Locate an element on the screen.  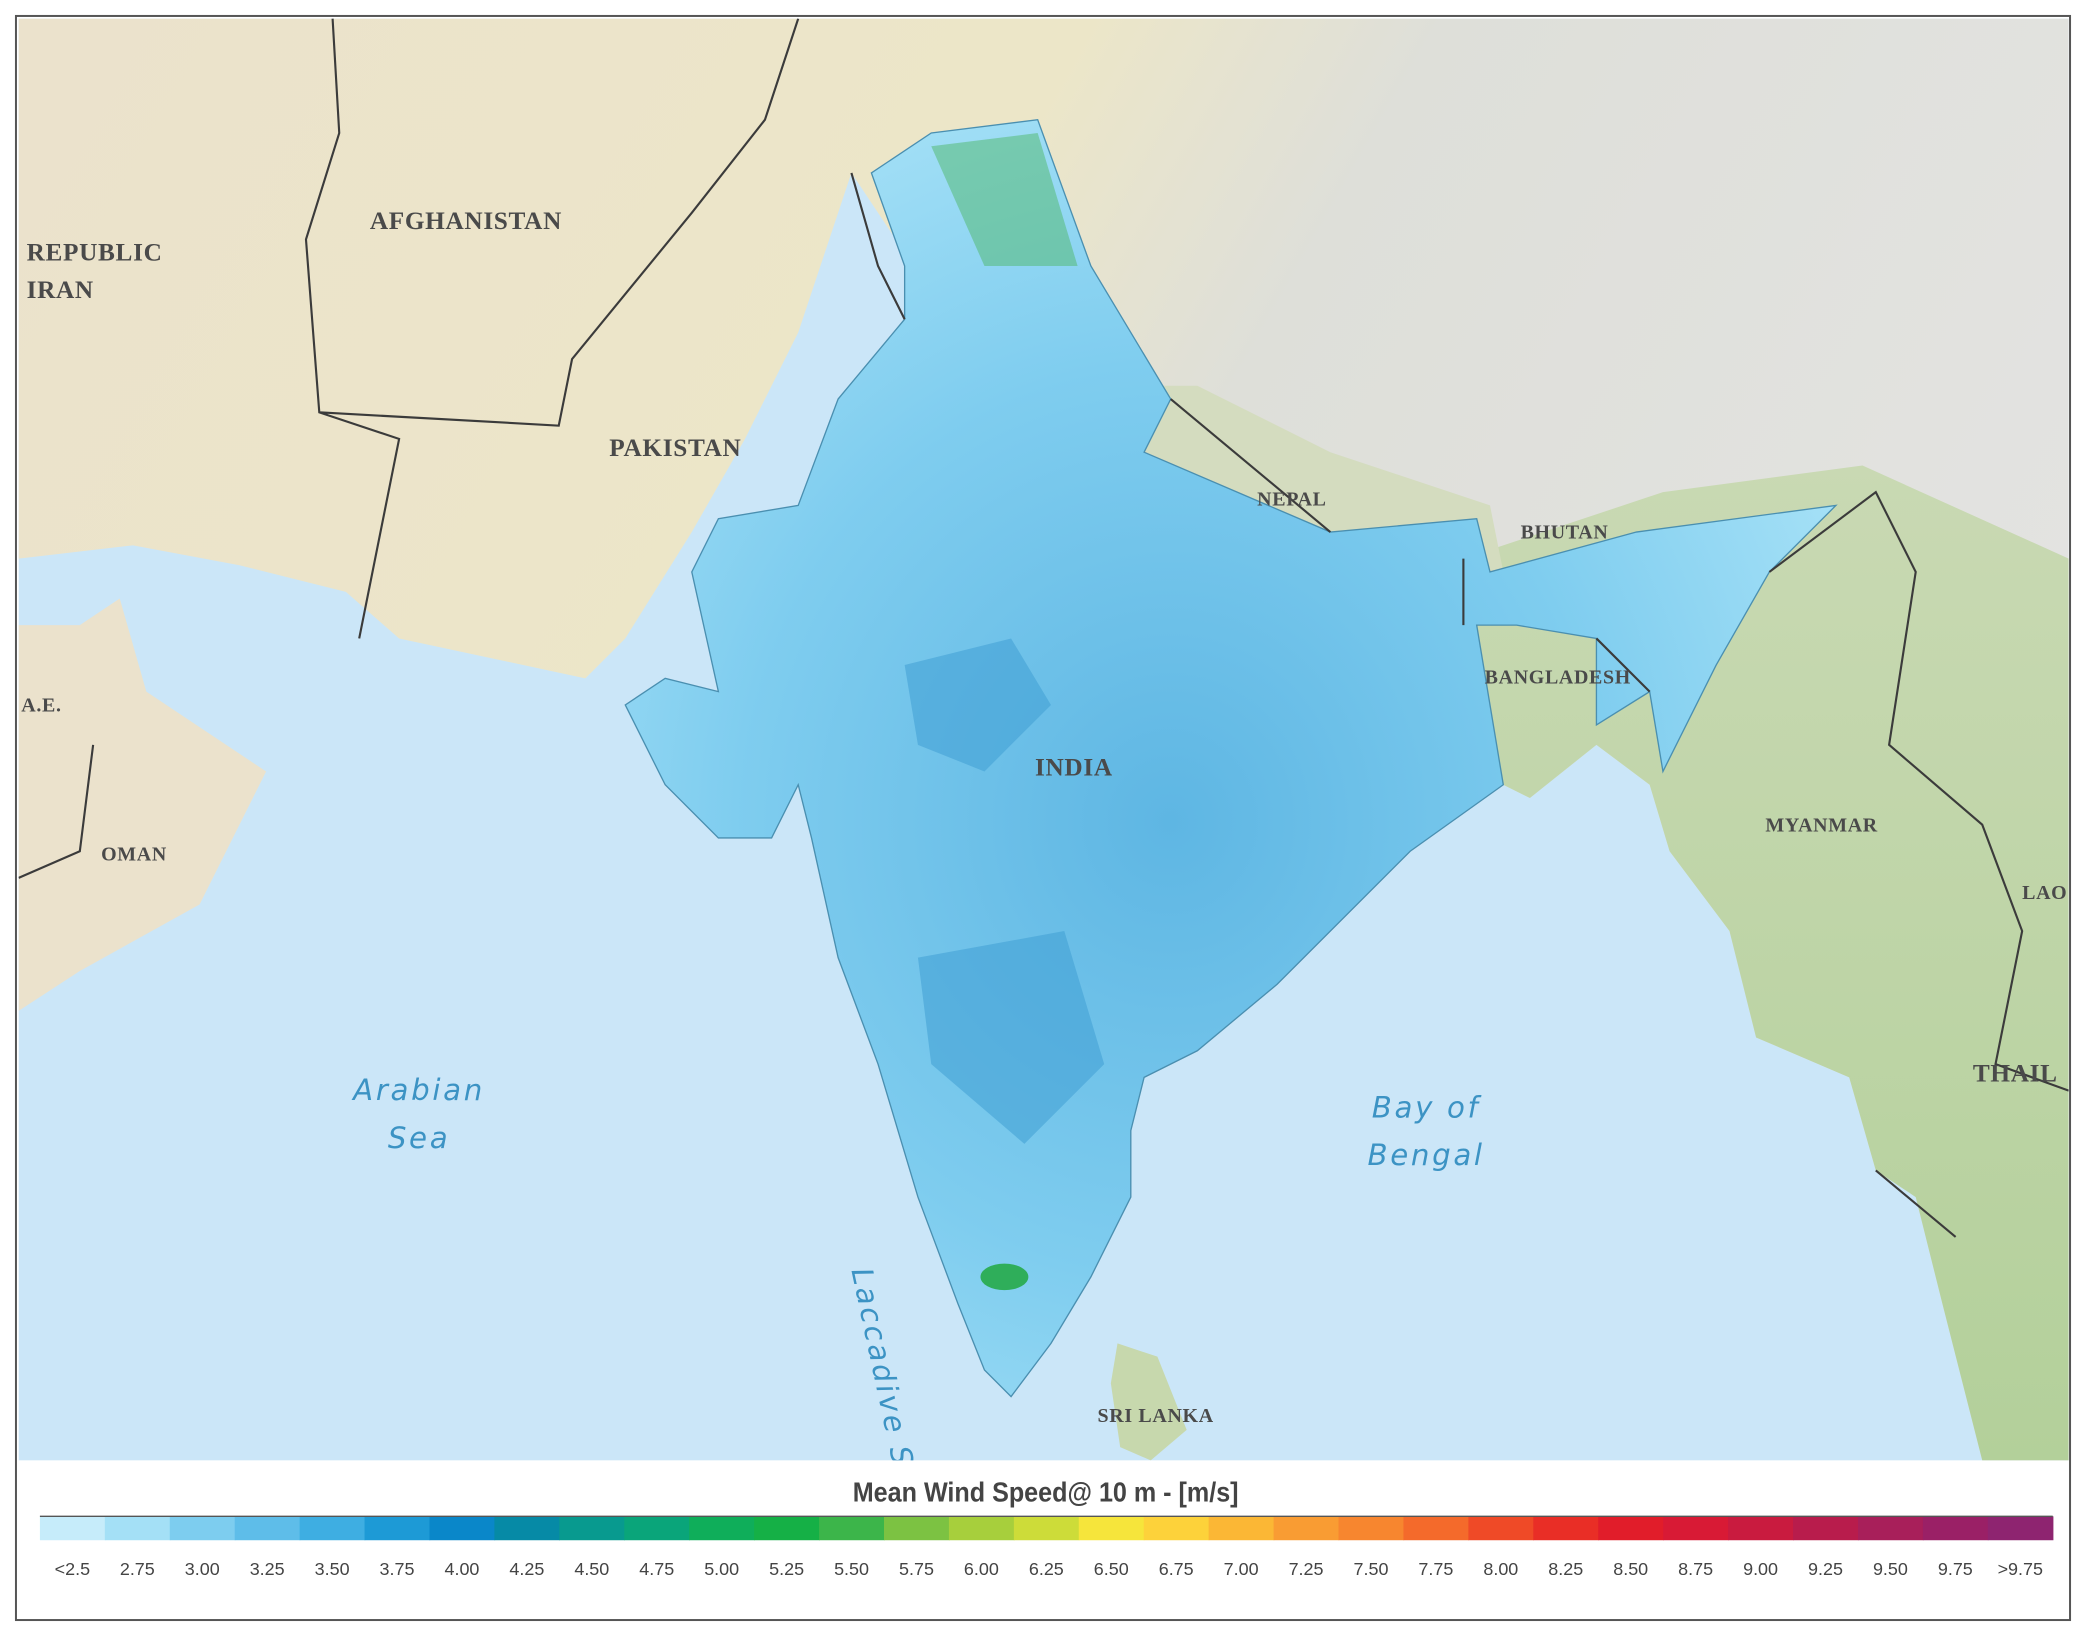
country-label: THAIL is located at coordinates (2015, 1073).